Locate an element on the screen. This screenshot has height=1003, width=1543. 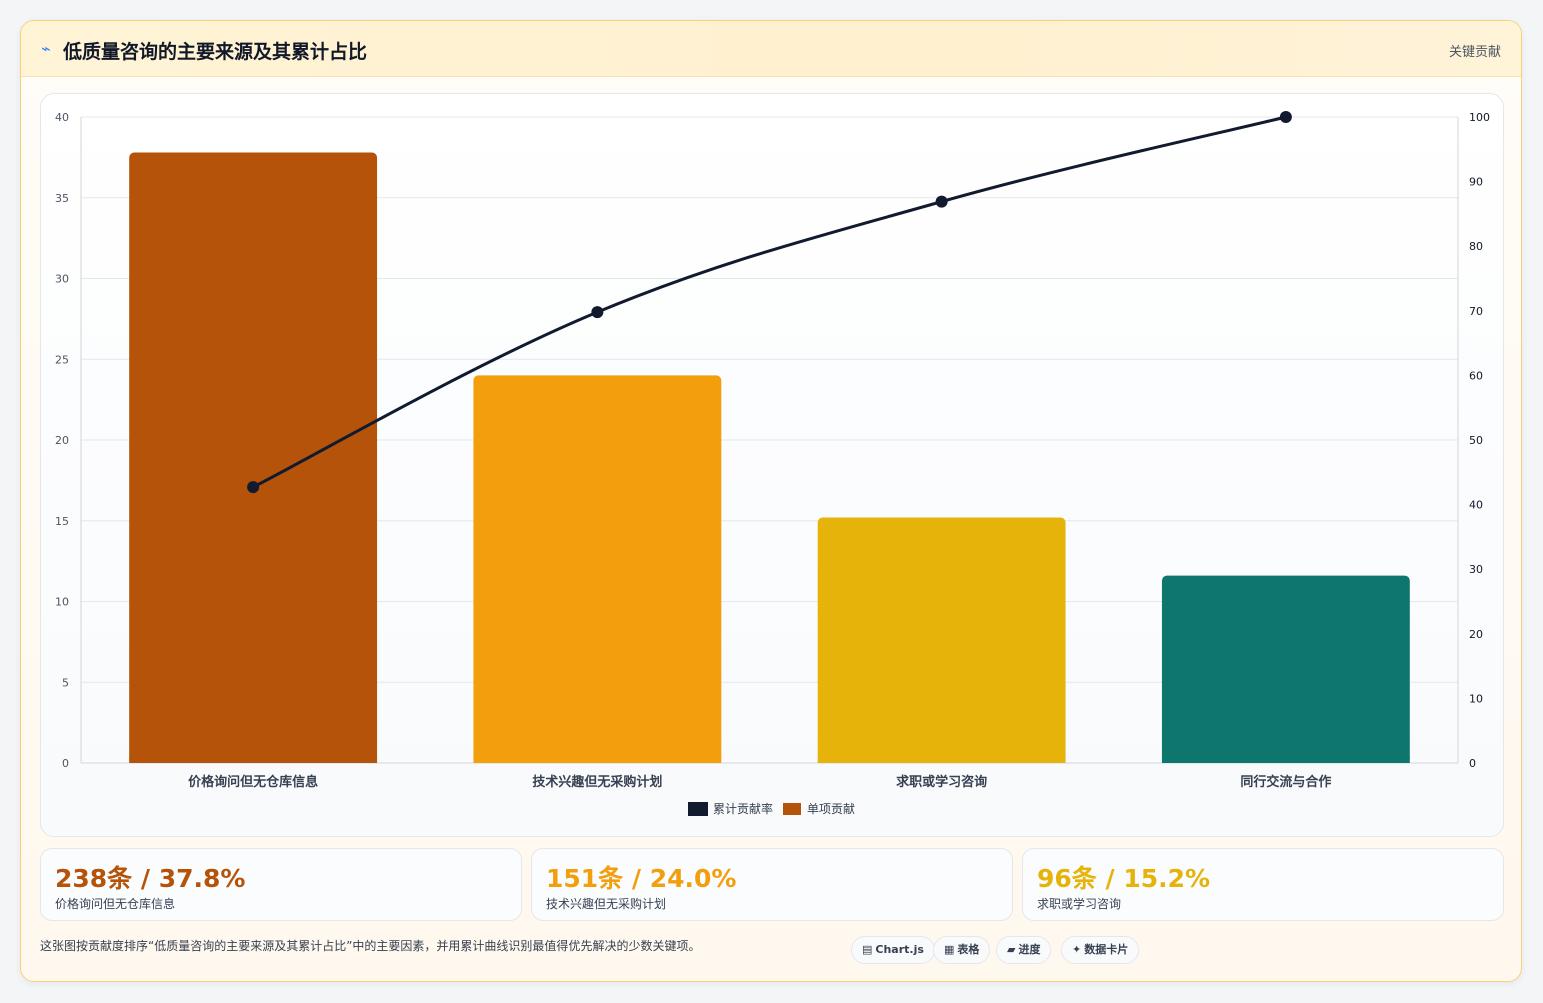
chip-chartjs: ▤ Chart.js is located at coordinates (893, 950).